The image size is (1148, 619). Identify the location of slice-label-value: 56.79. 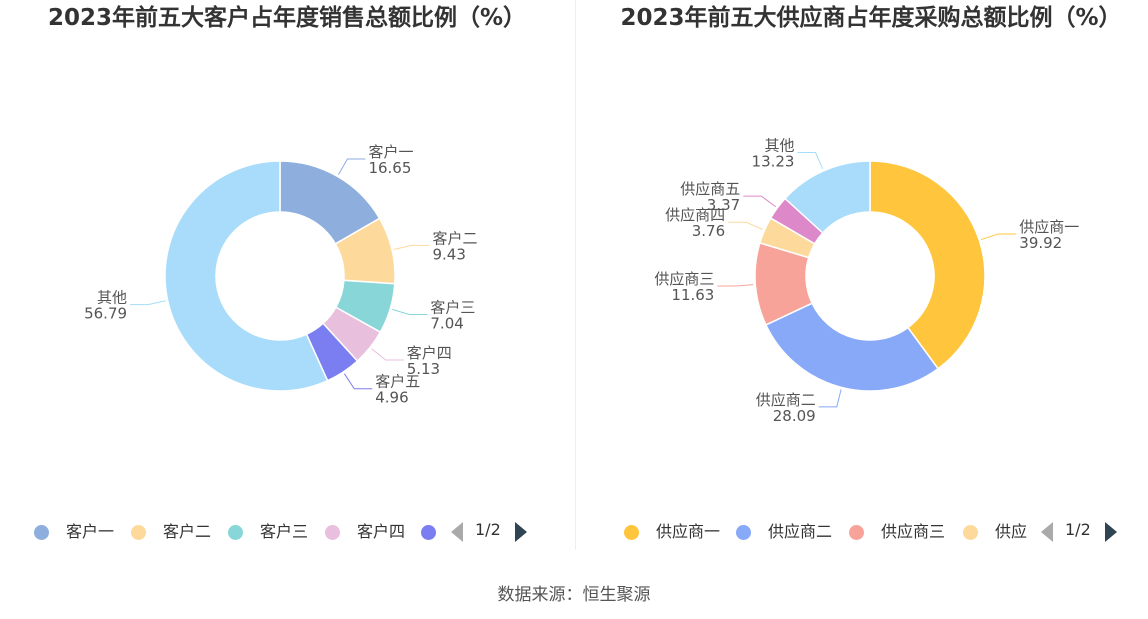
(105, 314).